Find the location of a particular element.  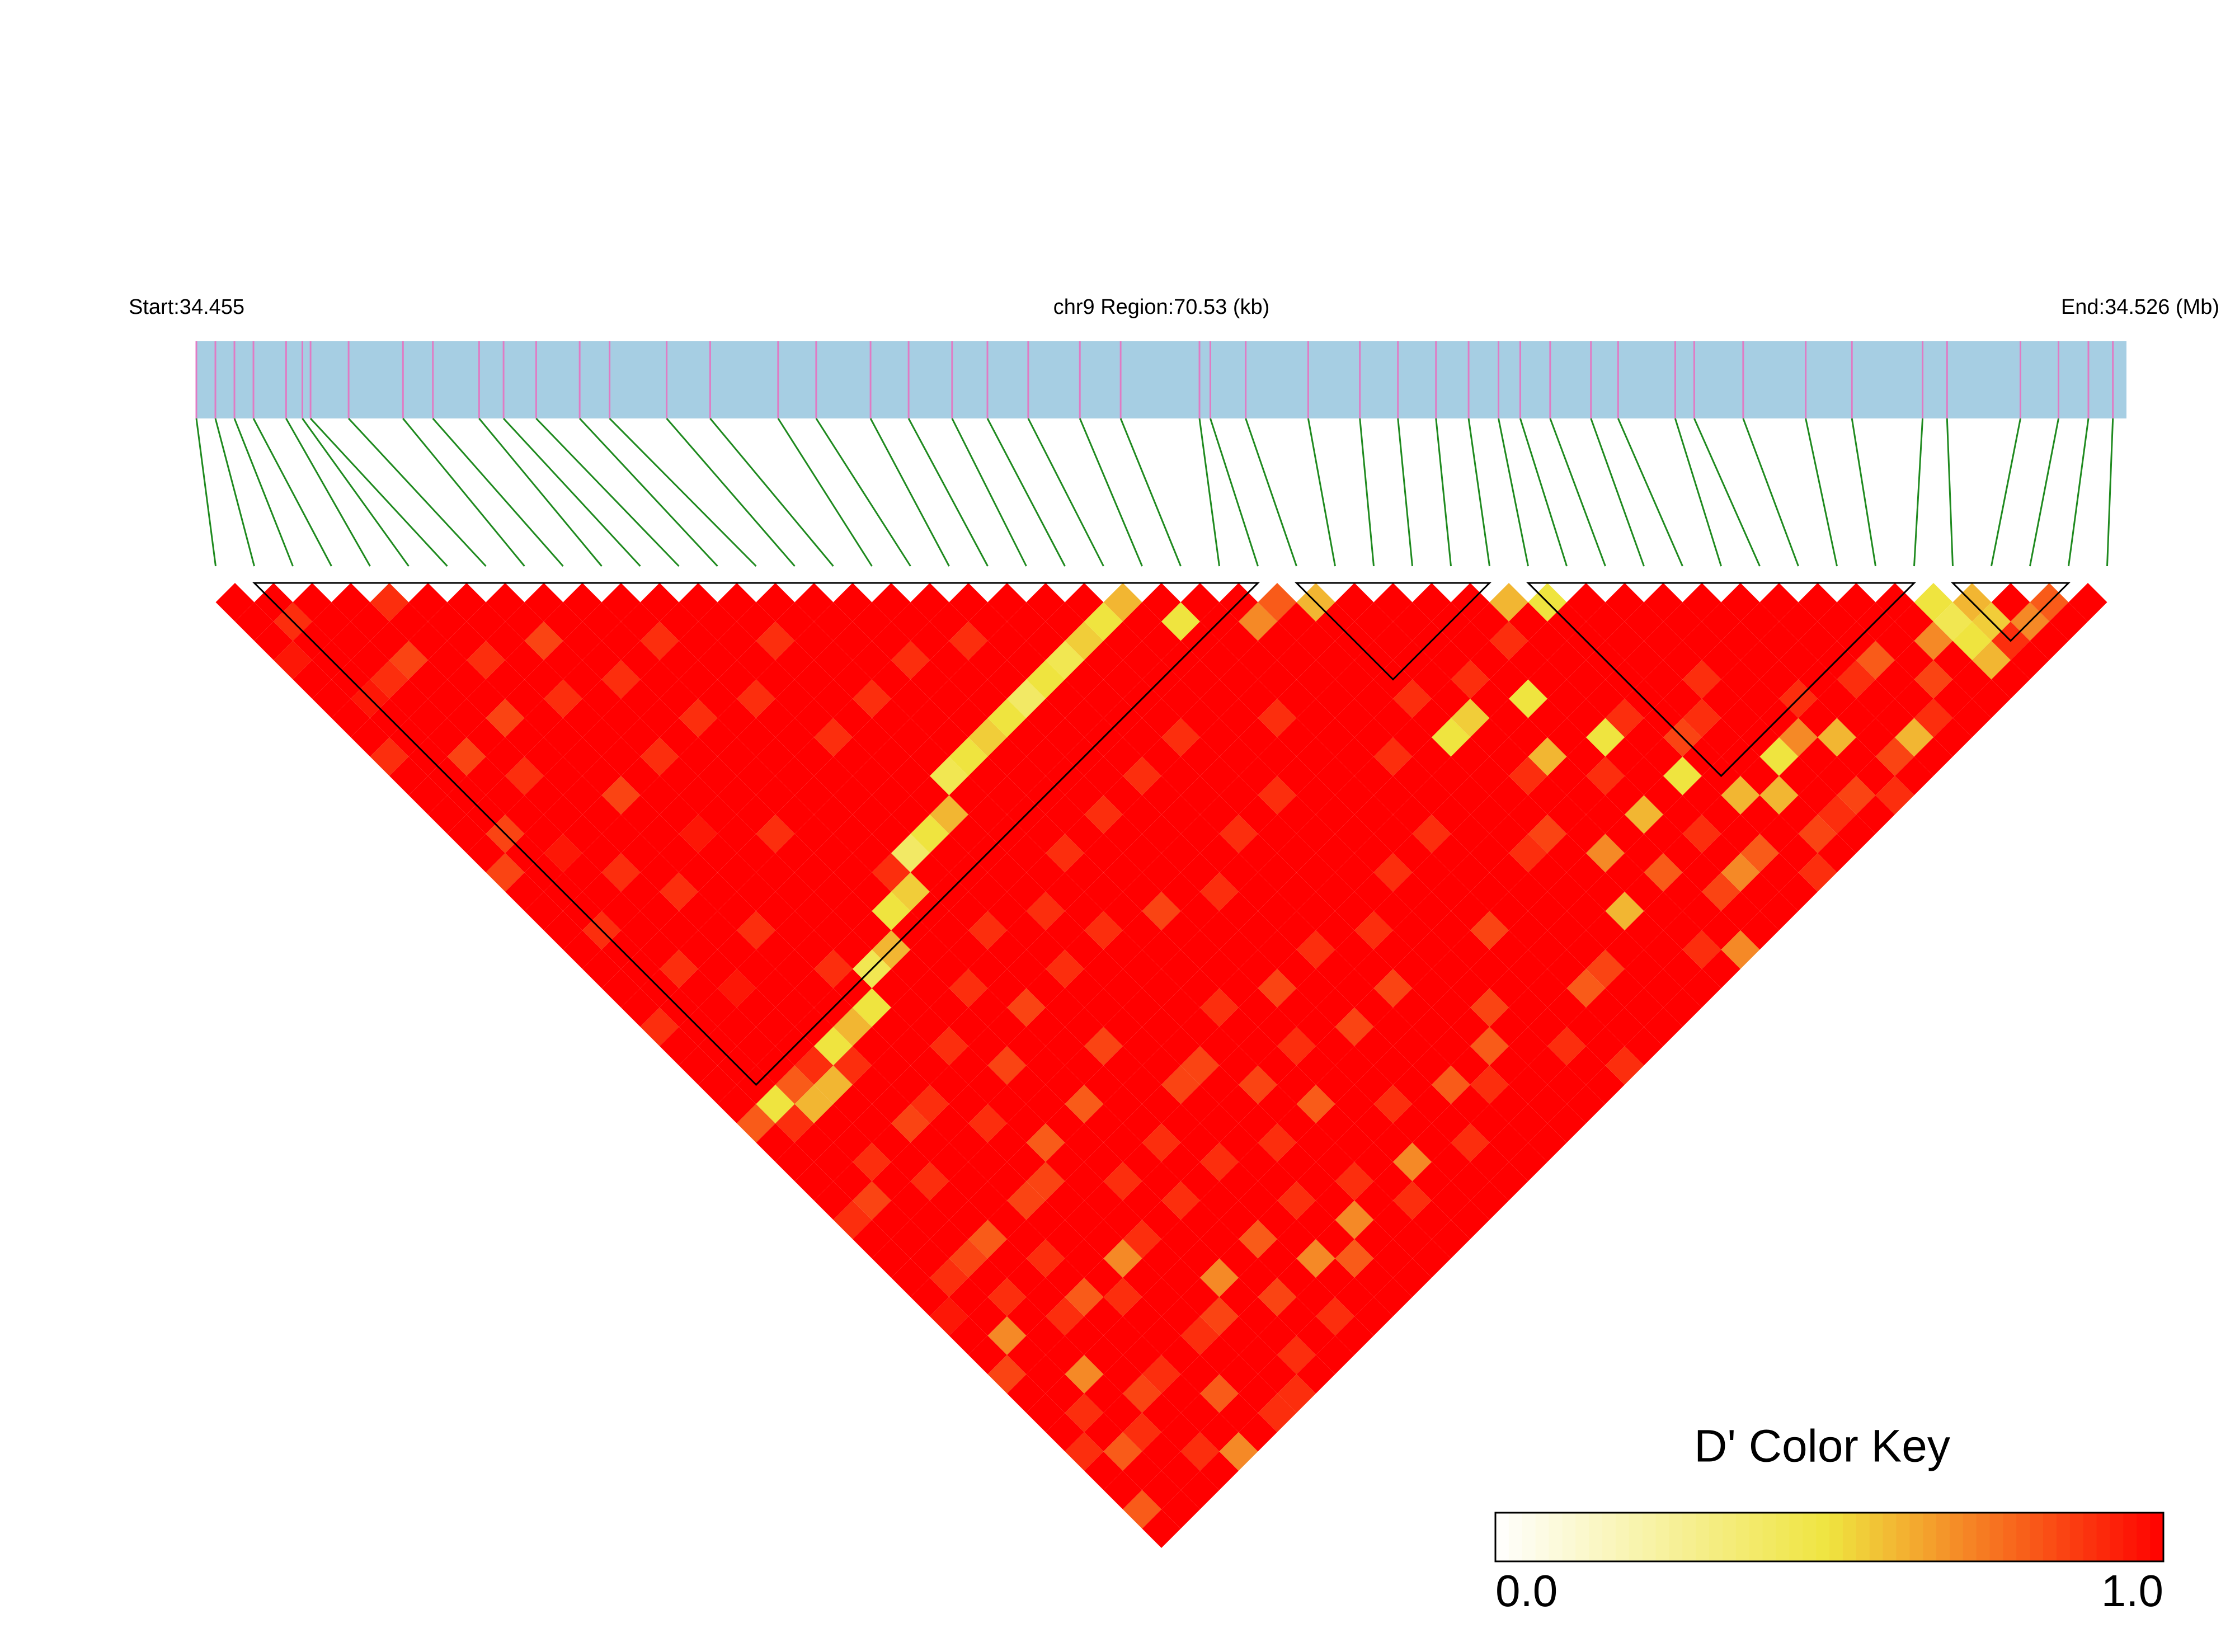

end-label: End:34.526 (Mb) is located at coordinates (2140, 307).